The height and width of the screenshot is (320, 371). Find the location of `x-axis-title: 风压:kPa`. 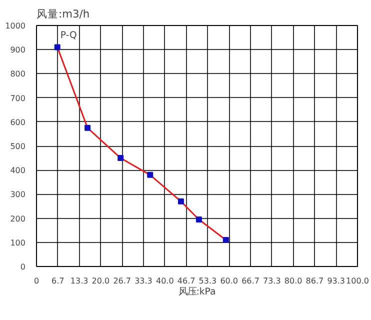

x-axis-title: 风压:kPa is located at coordinates (197, 292).